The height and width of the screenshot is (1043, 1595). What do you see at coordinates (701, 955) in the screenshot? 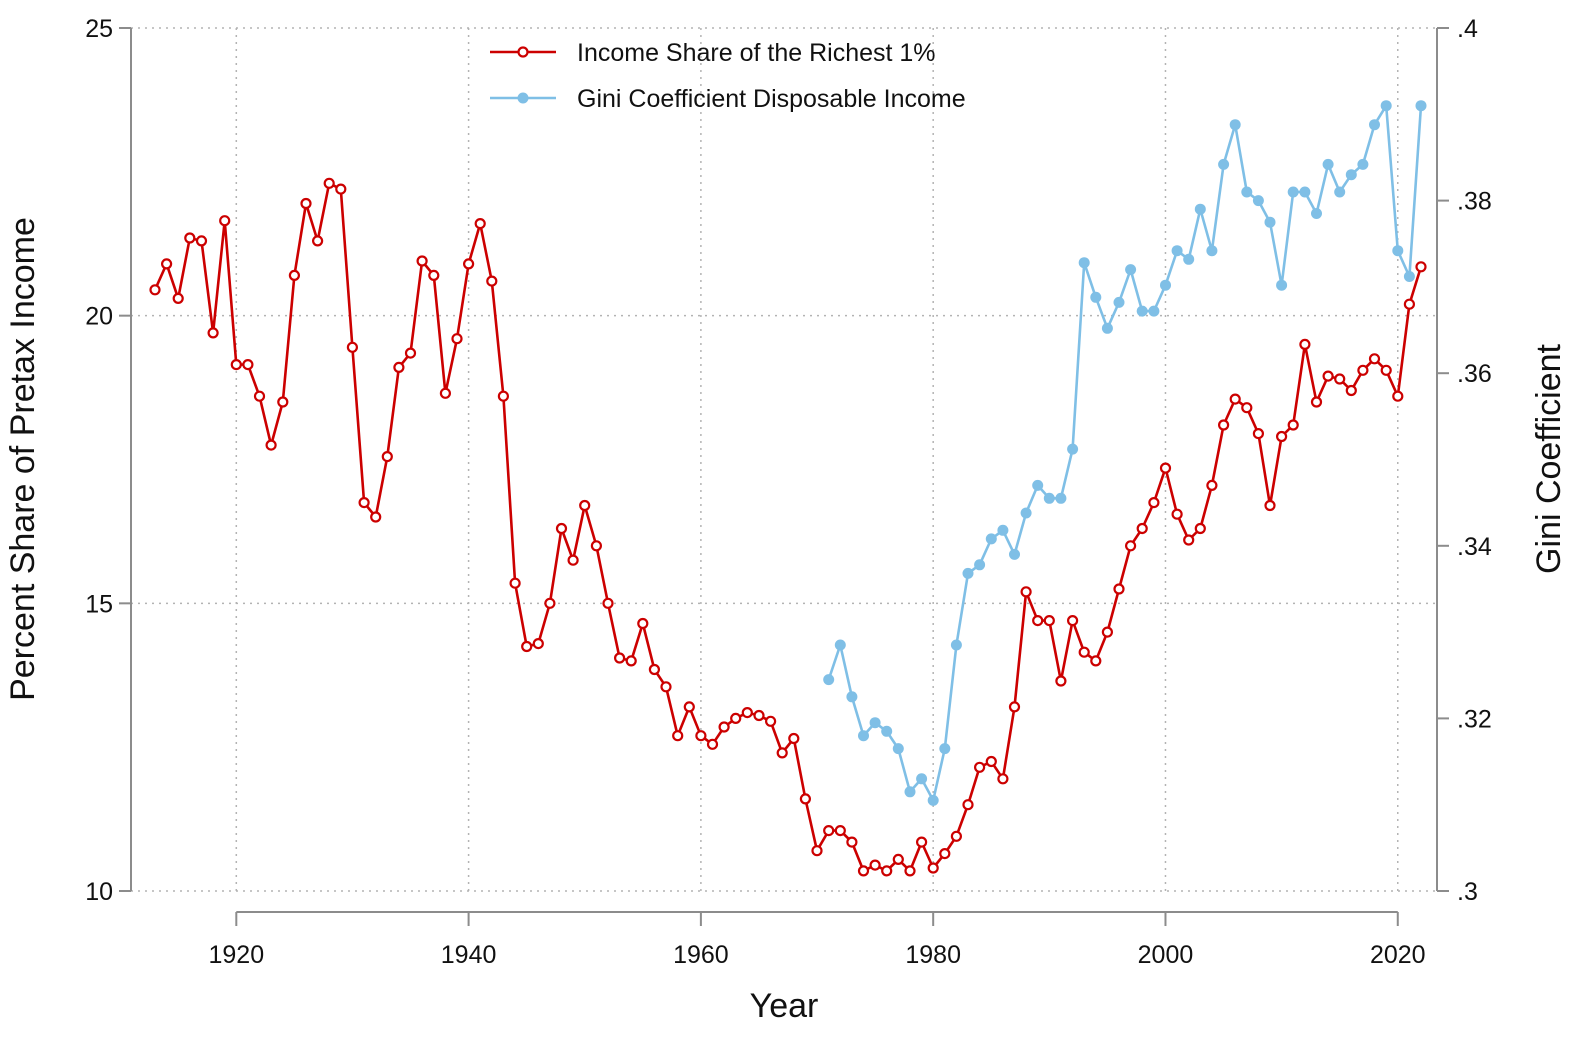
I see `x-tick-label: 1960` at bounding box center [701, 955].